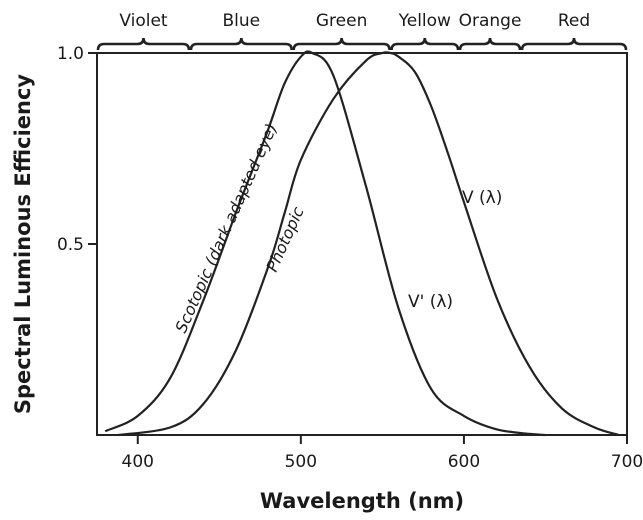 Image resolution: width=643 pixels, height=520 pixels. What do you see at coordinates (226, 227) in the screenshot?
I see `scotopic-curve-label: Scotopic (dark adapted eye)` at bounding box center [226, 227].